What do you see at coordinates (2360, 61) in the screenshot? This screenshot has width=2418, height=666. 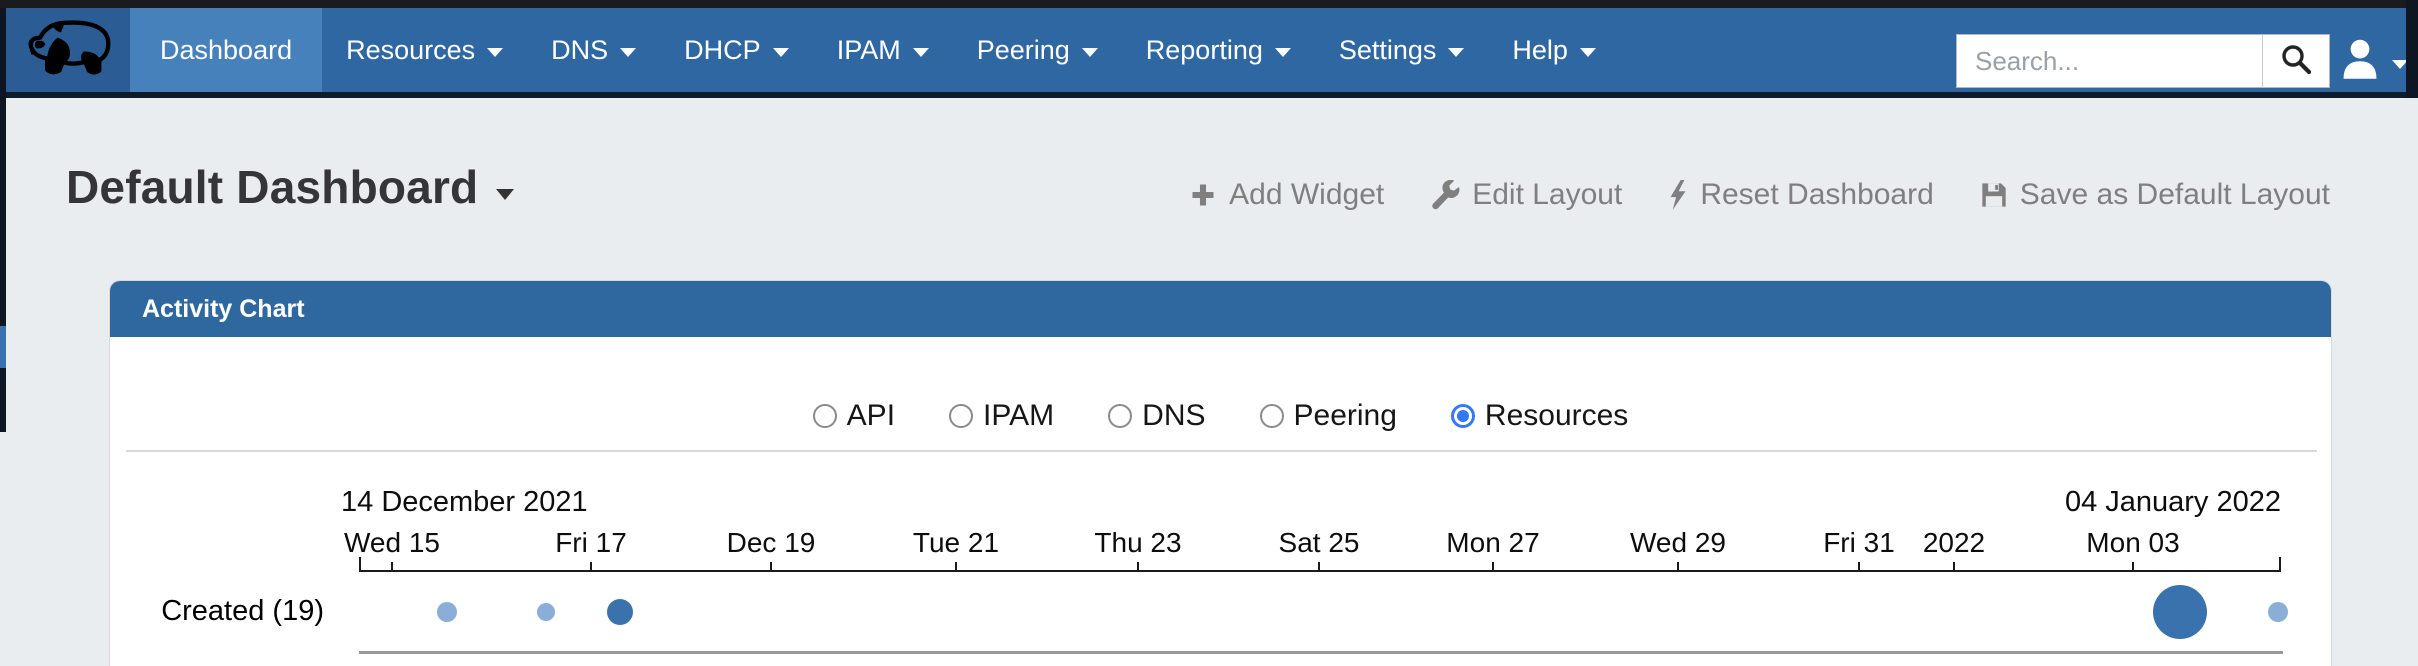 I see `user-icon` at bounding box center [2360, 61].